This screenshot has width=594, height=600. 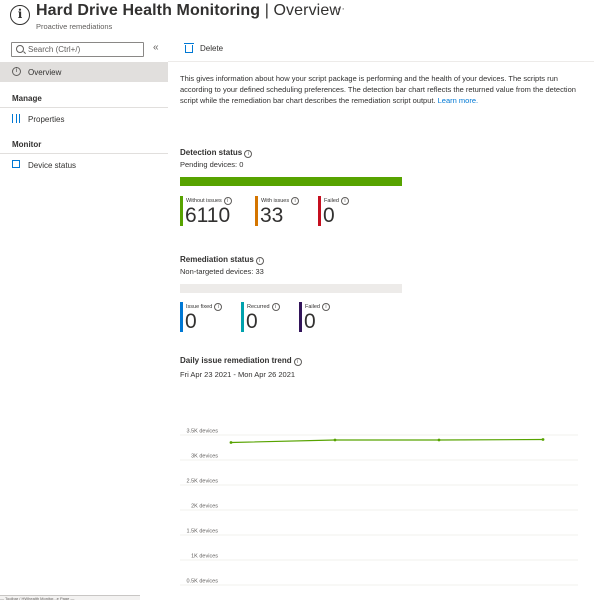 I want to click on y-tick-label: 1.5K devices, so click(x=203, y=532).